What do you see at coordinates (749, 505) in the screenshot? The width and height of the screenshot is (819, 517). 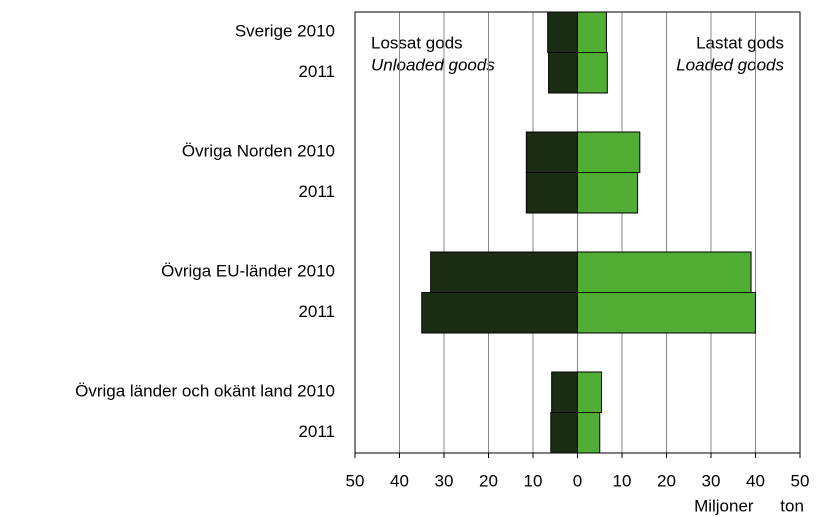 I see `axis-label: Miljoner ton` at bounding box center [749, 505].